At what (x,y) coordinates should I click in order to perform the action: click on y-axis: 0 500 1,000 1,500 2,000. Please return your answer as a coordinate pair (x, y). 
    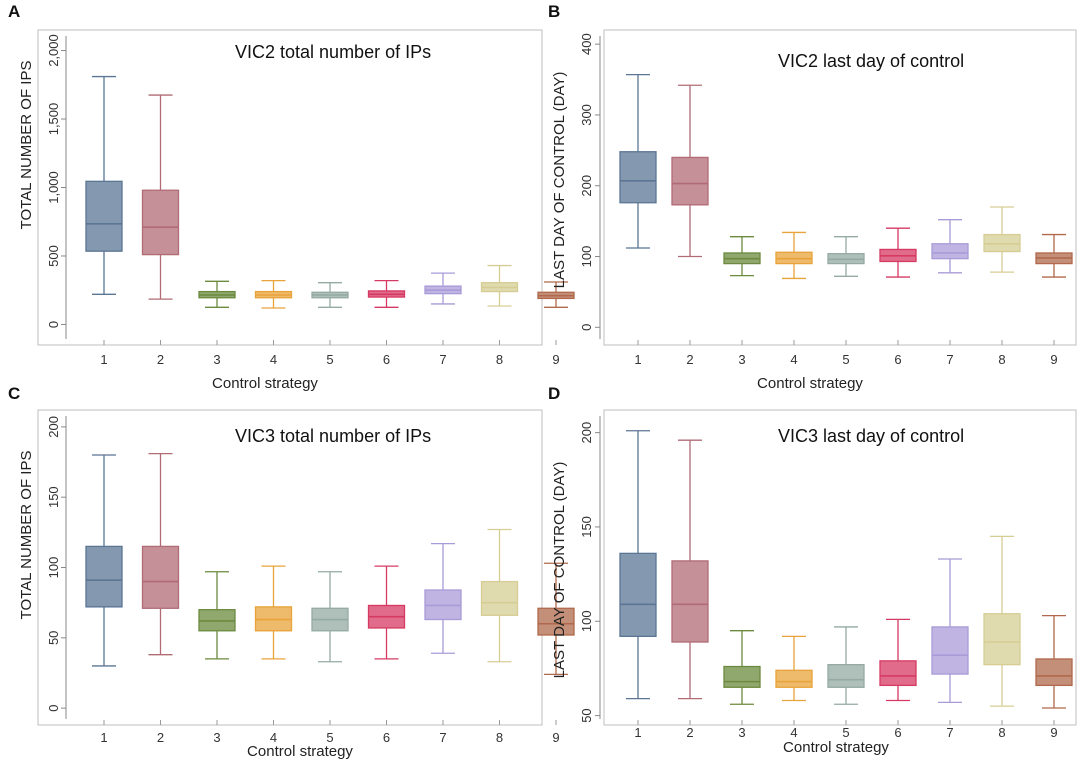
    Looking at the image, I should click on (56, 186).